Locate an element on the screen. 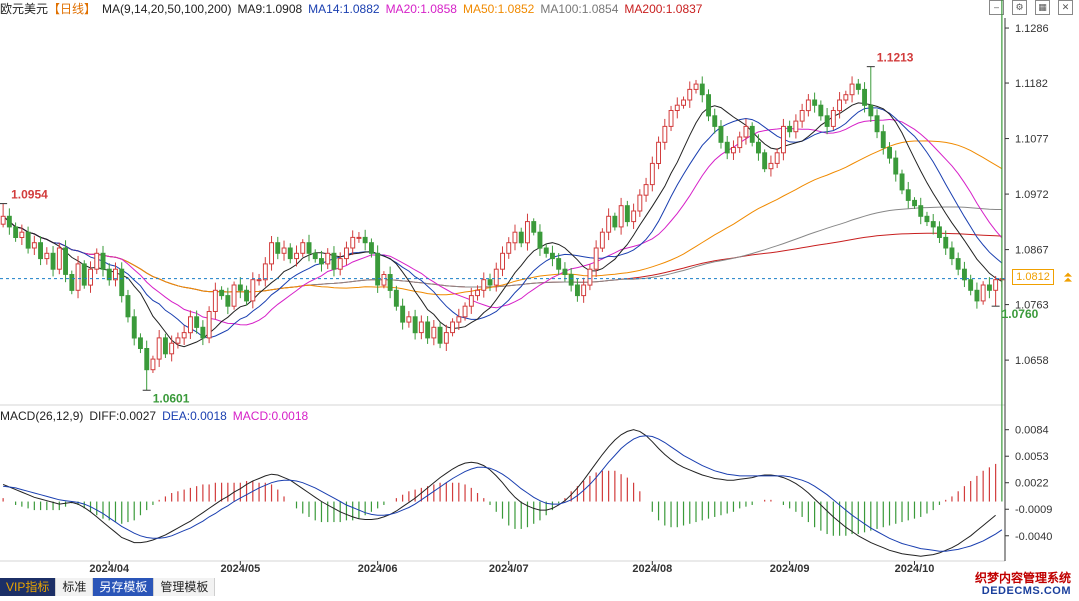  time-axis-label: 2024/04 is located at coordinates (109, 569).